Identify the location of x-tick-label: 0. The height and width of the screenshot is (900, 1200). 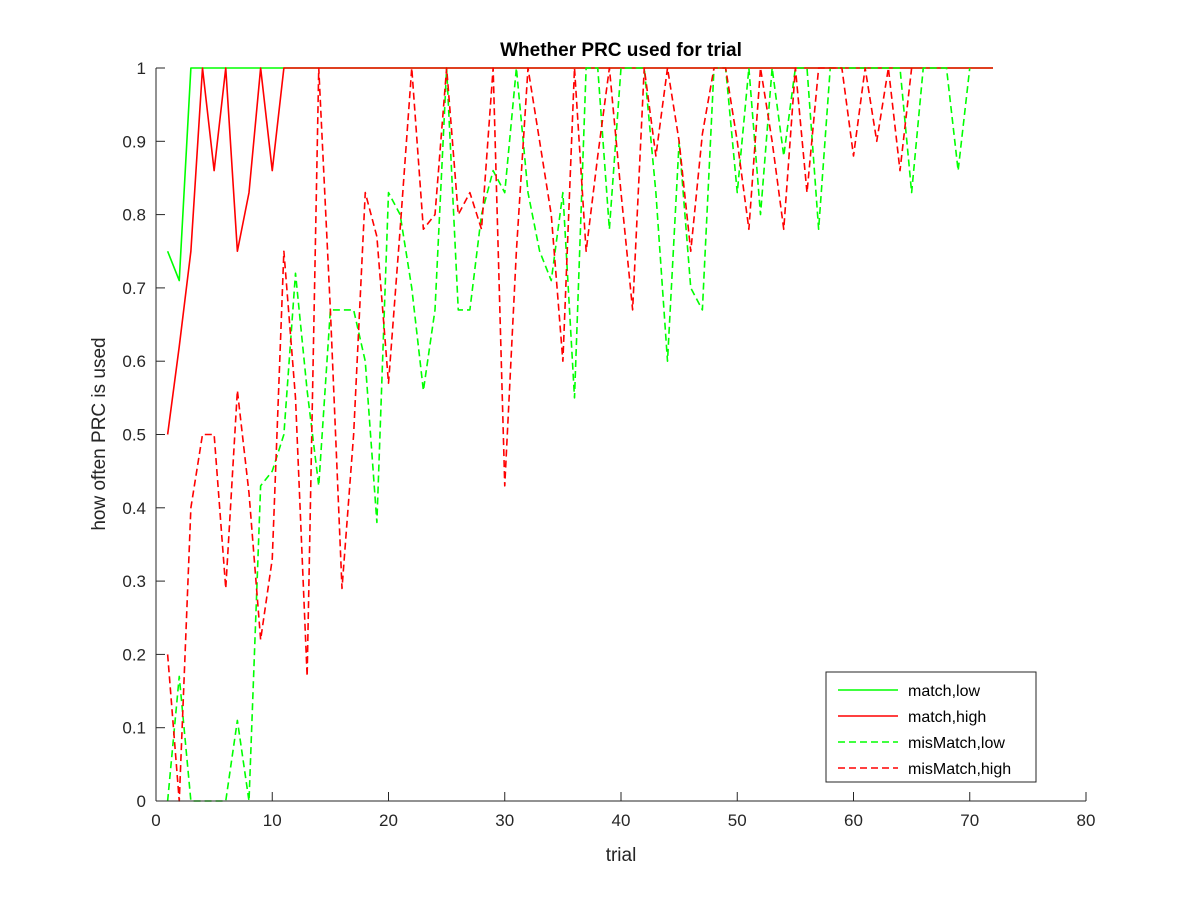
(155, 820).